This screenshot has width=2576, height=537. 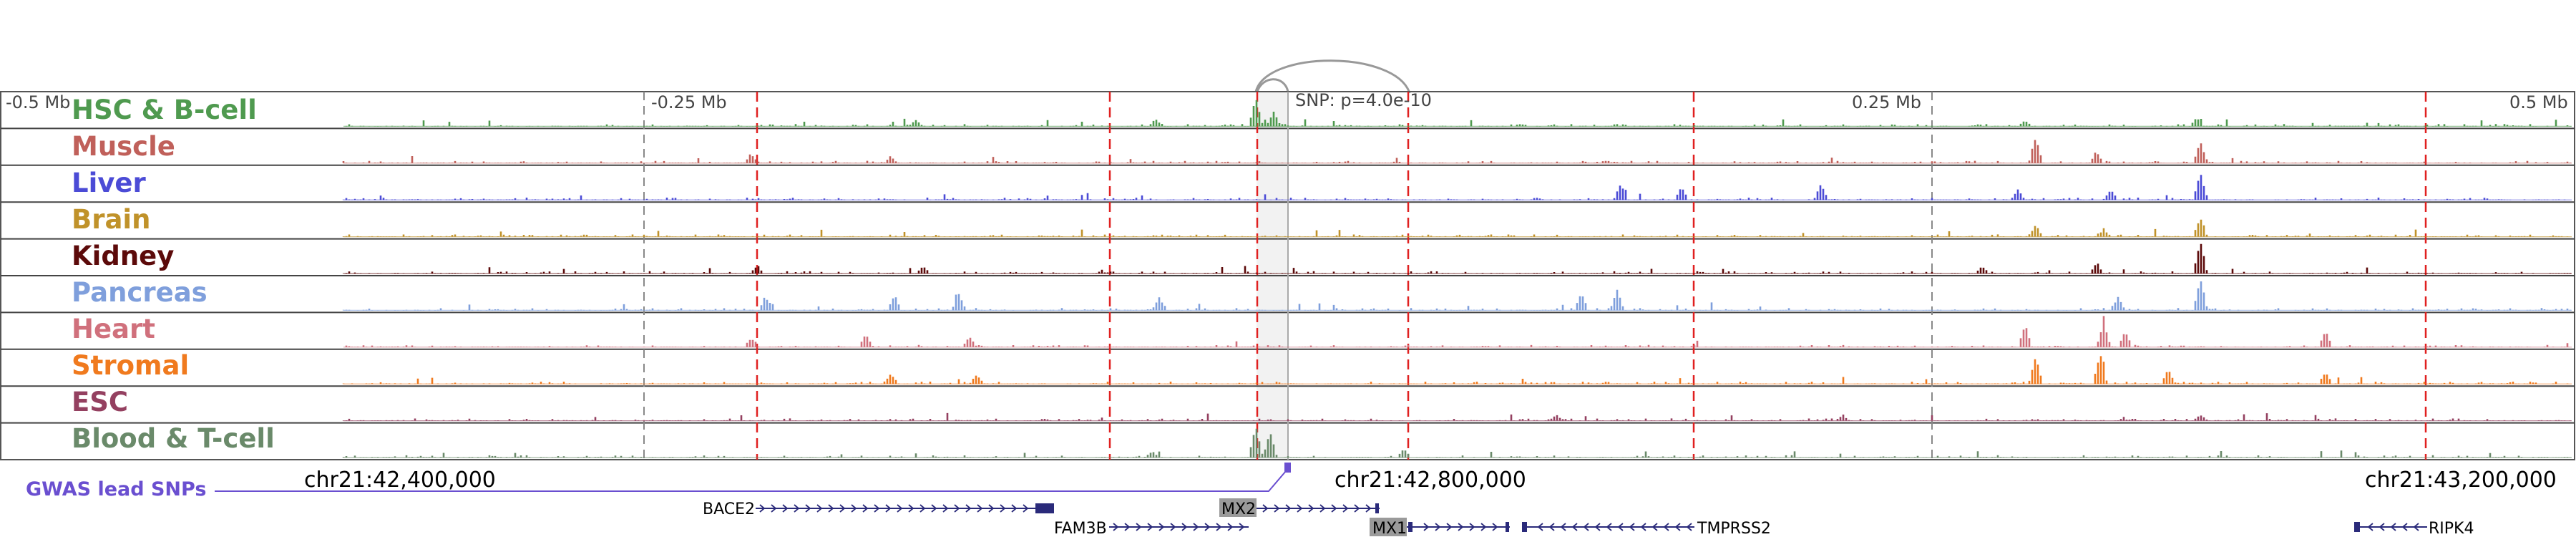 I want to click on track-label-kidney: Kidney, so click(x=123, y=256).